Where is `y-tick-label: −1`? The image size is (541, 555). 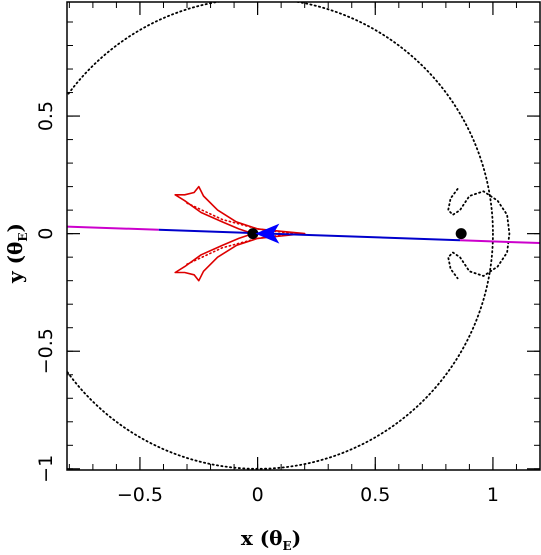
y-tick-label: −1 is located at coordinates (46, 469).